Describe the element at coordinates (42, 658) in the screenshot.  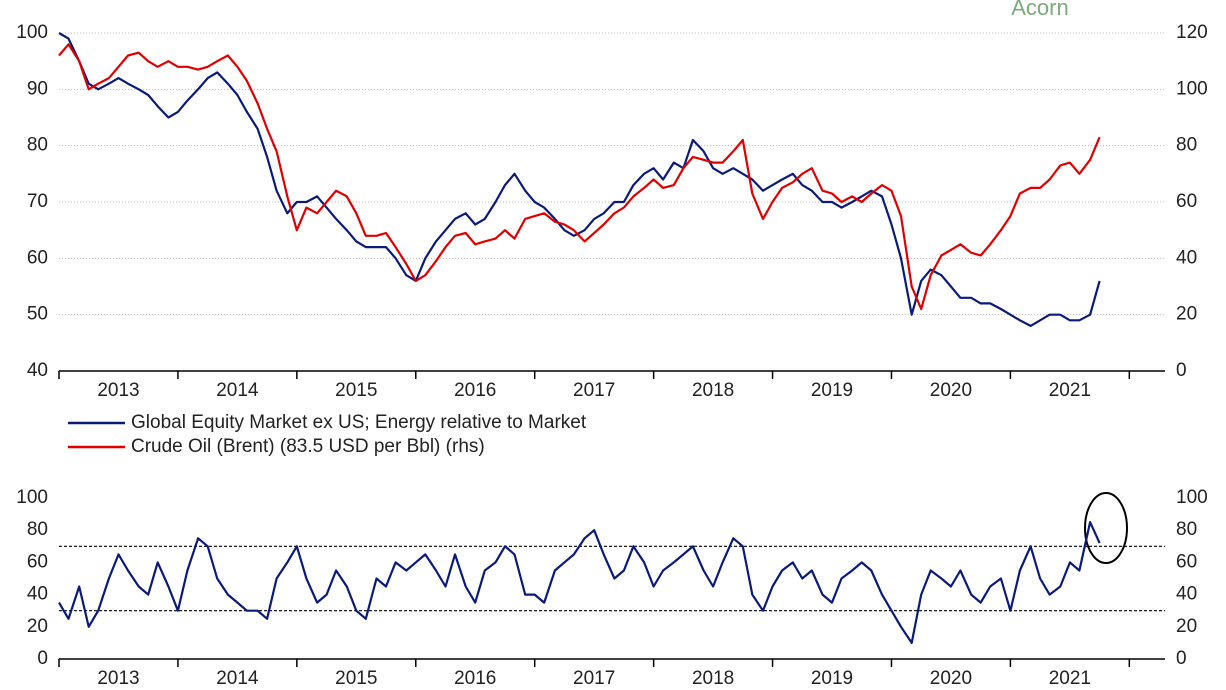
I see `y-tick-label: 0` at that location.